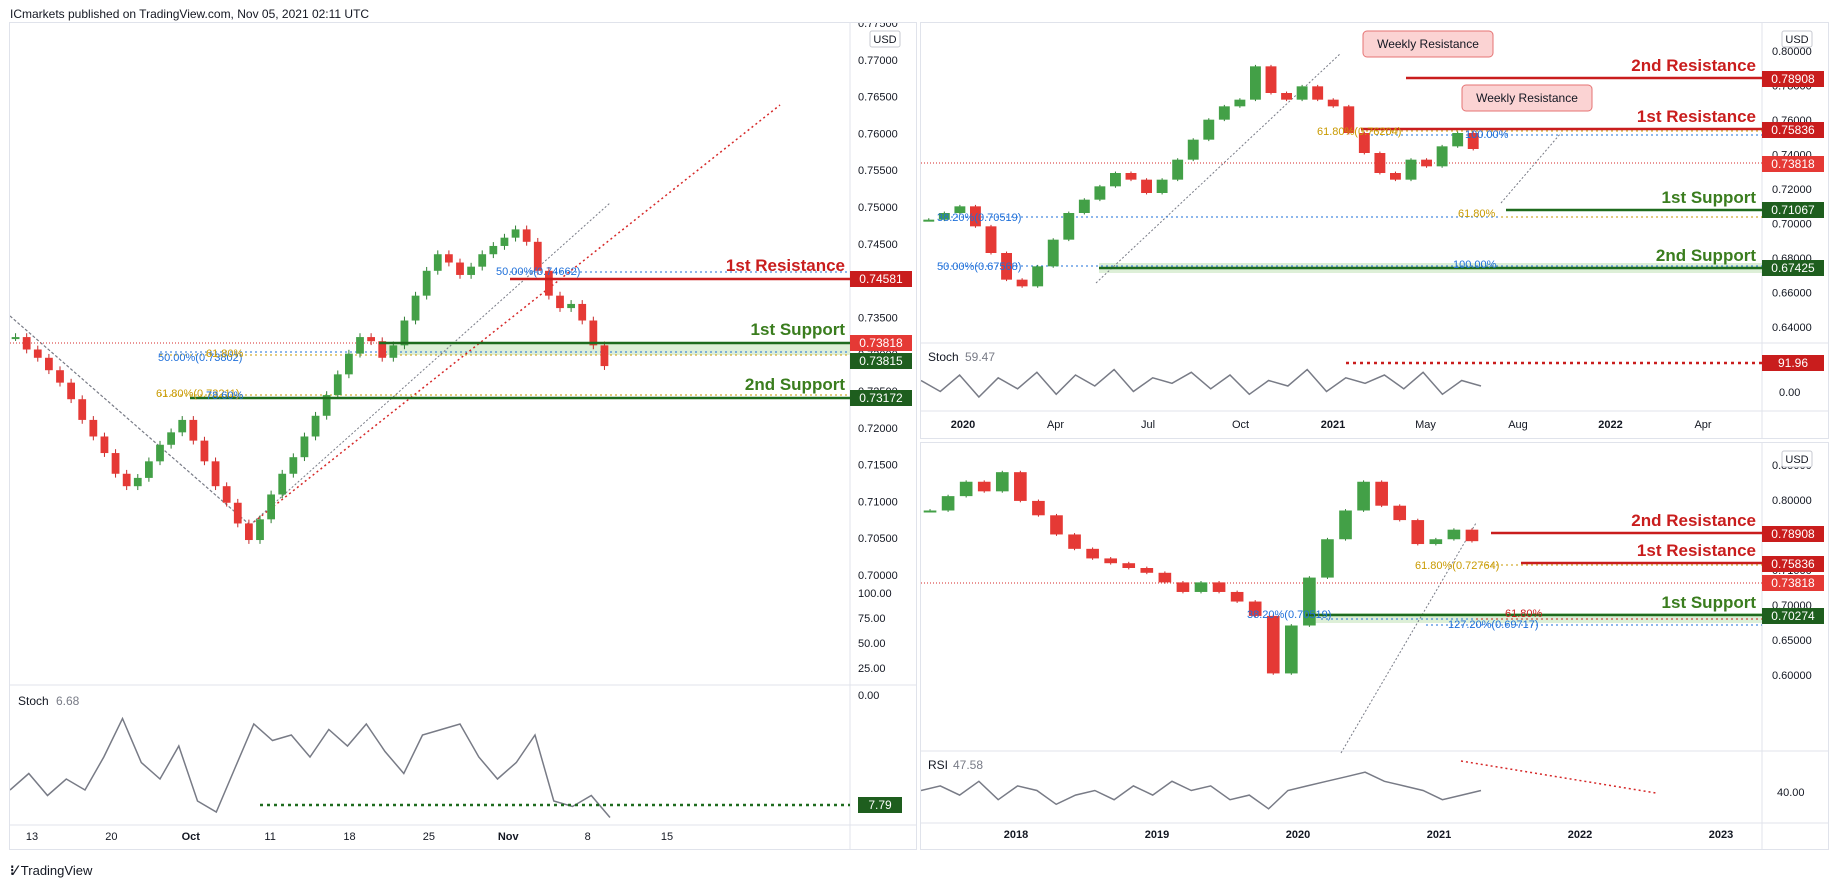 Image resolution: width=1837 pixels, height=888 pixels. I want to click on tr-xtick-2: Jul, so click(1148, 425).